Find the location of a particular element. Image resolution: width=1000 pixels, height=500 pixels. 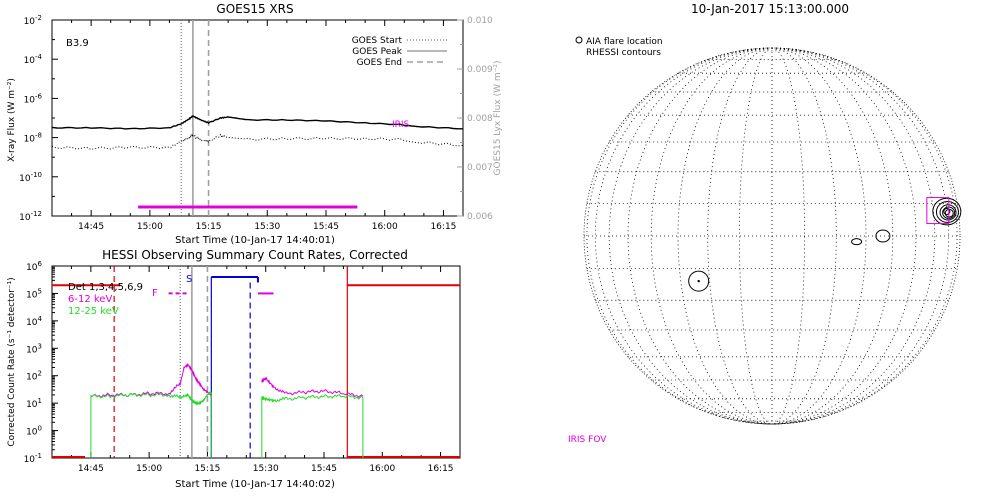

goes-y-axis-label: X-ray Flux (W m⁻²) is located at coordinates (12, 120).